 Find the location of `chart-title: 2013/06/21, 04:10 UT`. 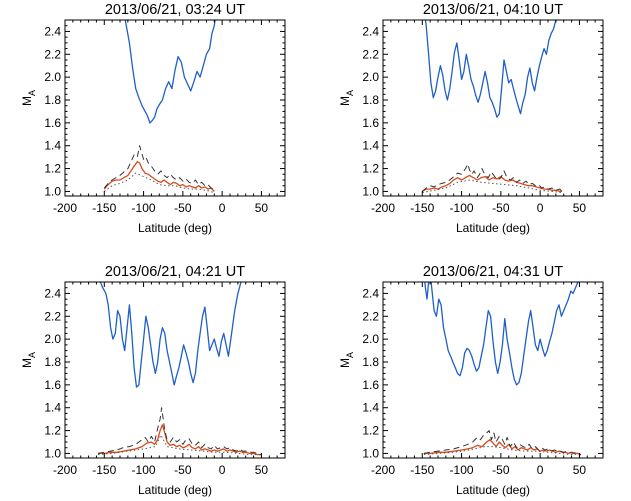

chart-title: 2013/06/21, 04:10 UT is located at coordinates (493, 10).